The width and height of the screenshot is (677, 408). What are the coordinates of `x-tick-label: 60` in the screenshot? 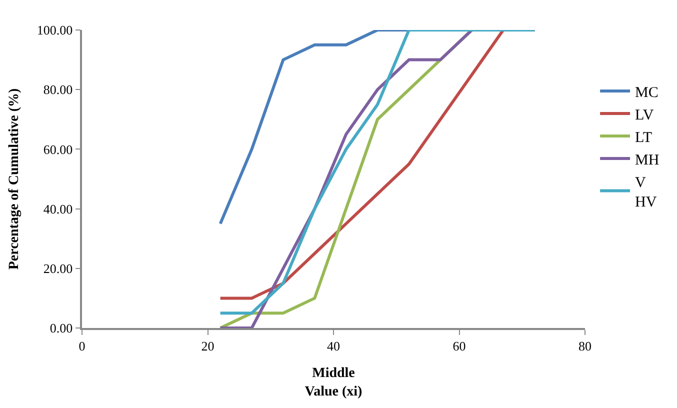 It's located at (459, 346).